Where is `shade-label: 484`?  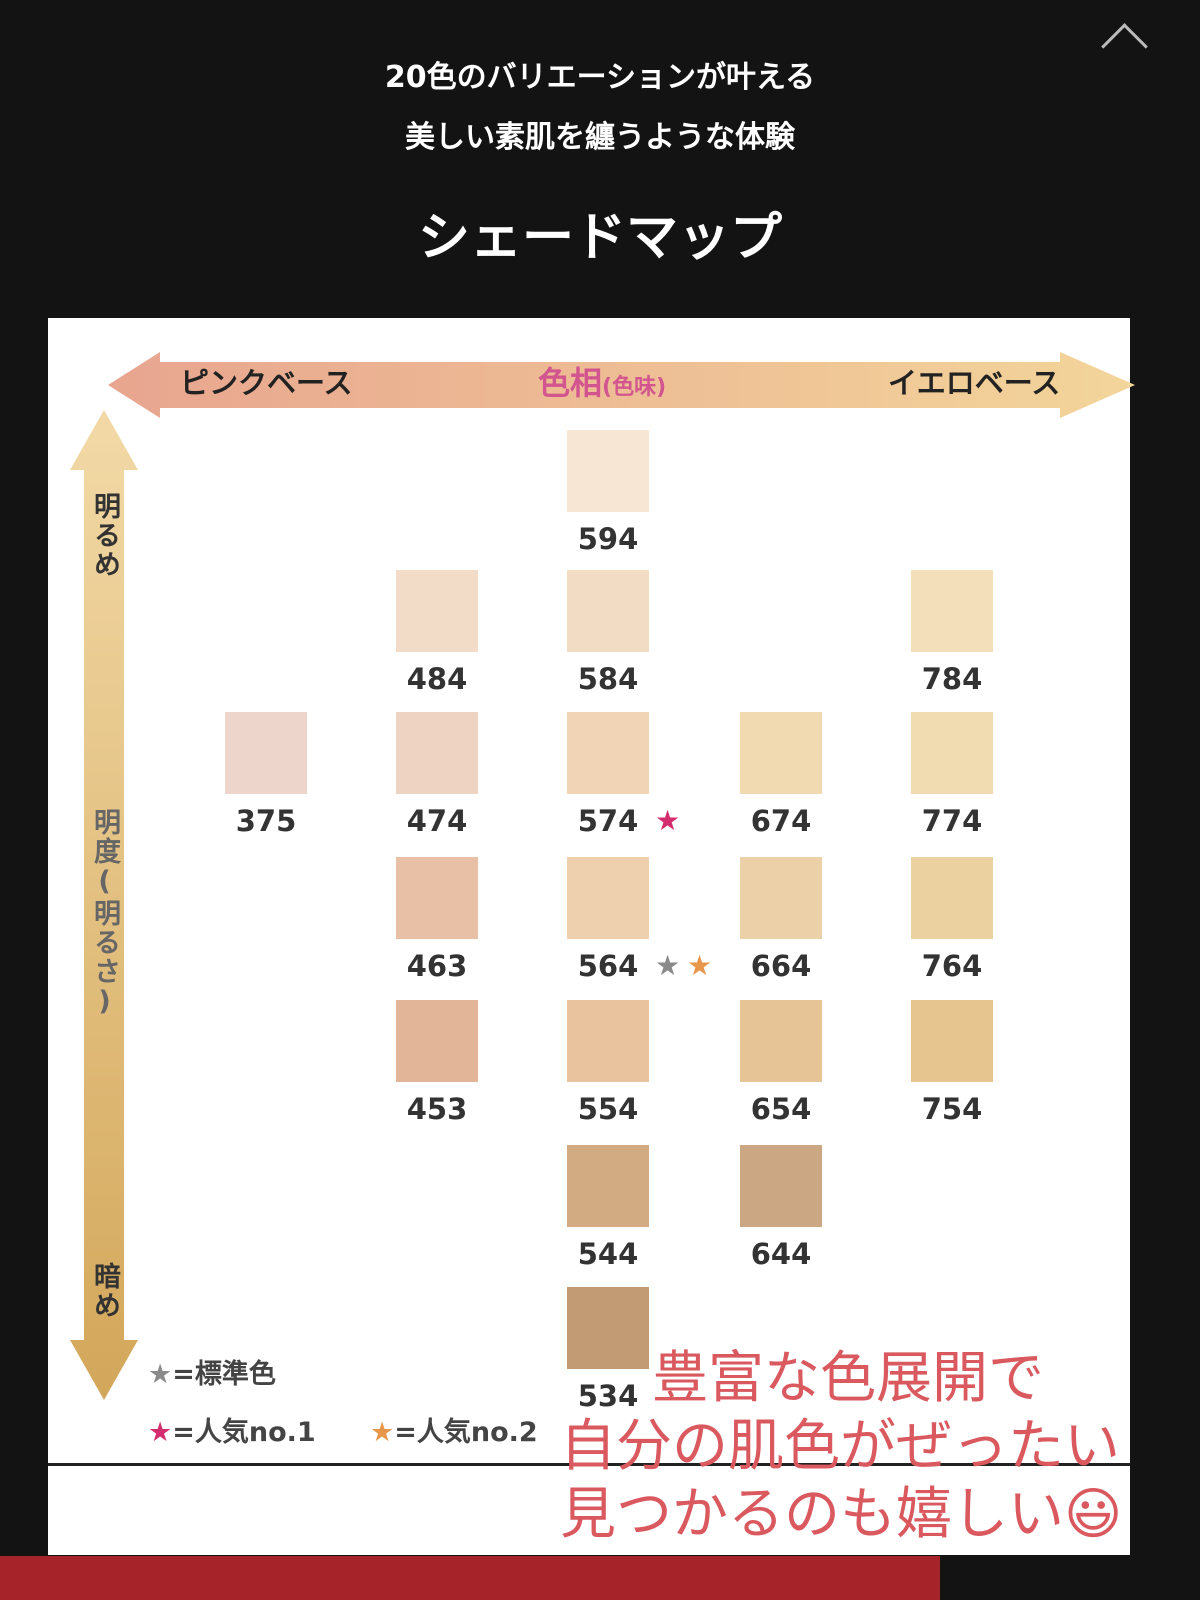
shade-label: 484 is located at coordinates (437, 679).